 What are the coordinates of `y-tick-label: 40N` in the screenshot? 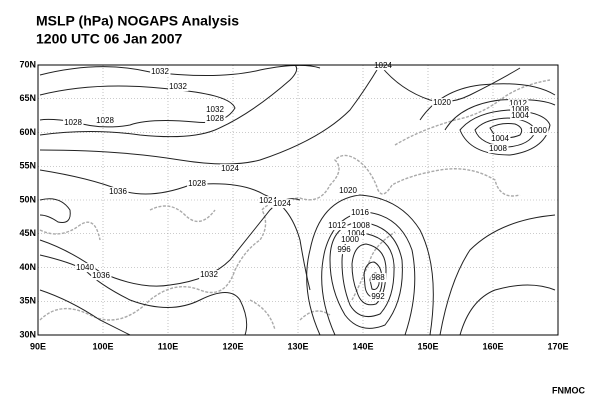 It's located at (27, 267).